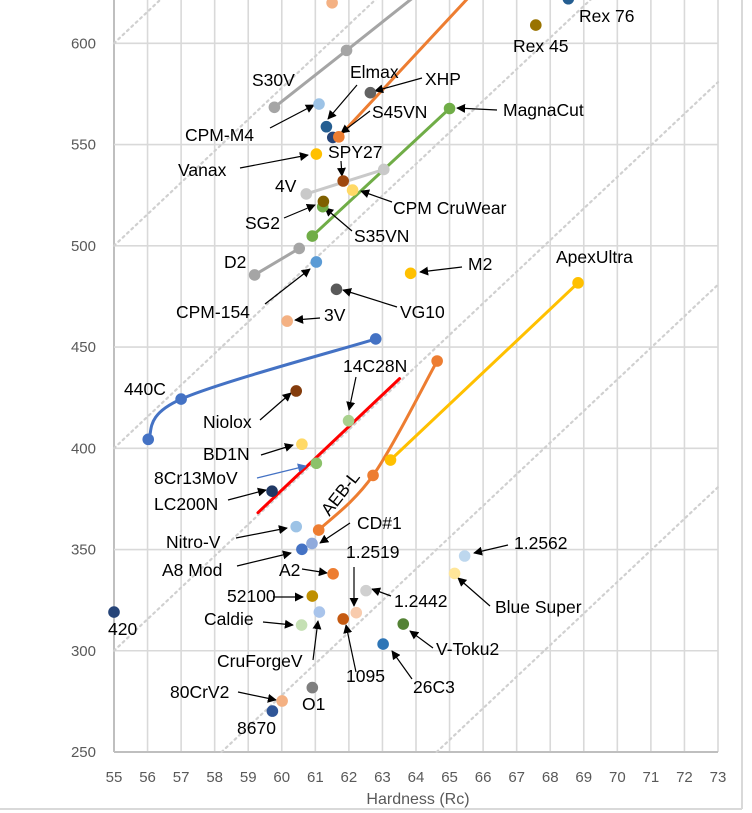 Image resolution: width=752 pixels, height=813 pixels. Describe the element at coordinates (226, 454) in the screenshot. I see `point-label: BD1N` at that location.